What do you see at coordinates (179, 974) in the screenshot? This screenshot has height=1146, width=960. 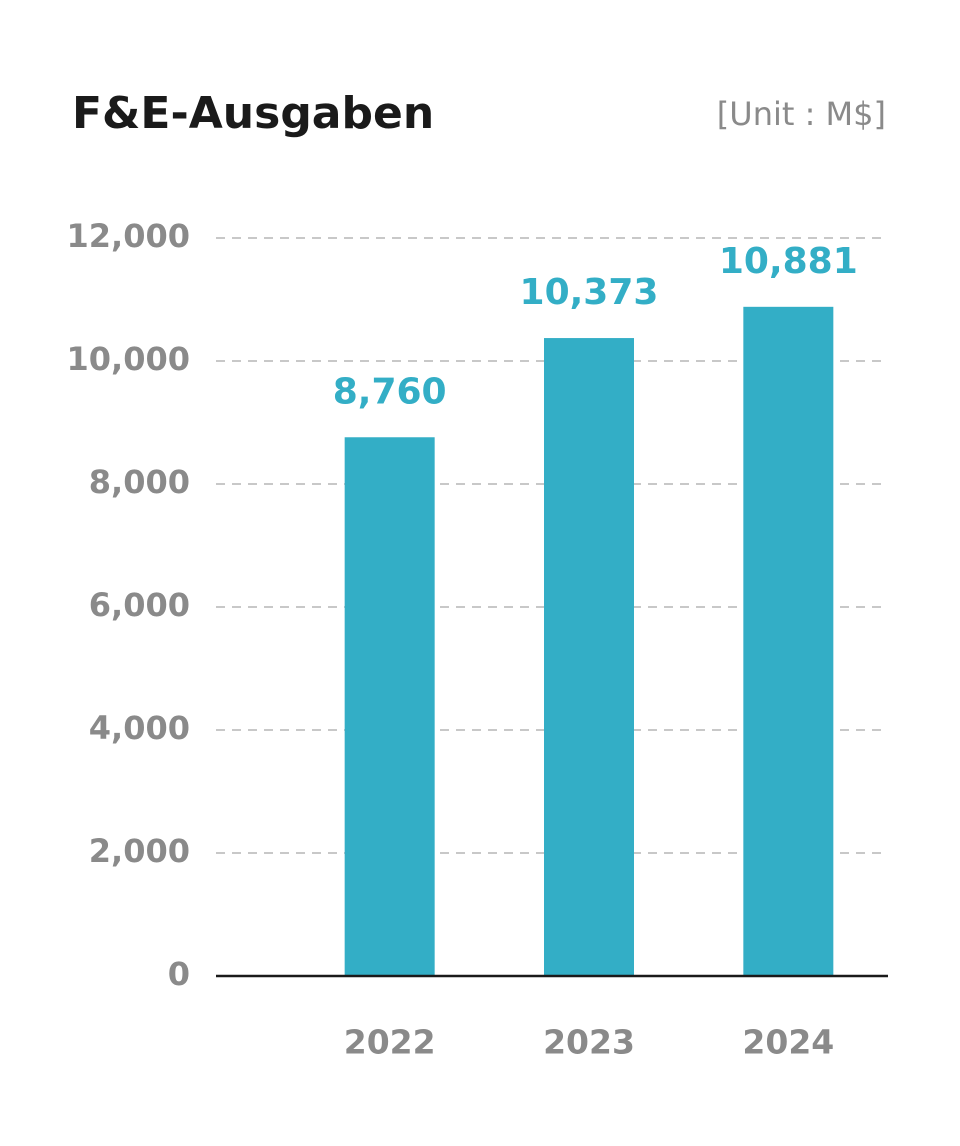 I see `y-tick-label: 0` at bounding box center [179, 974].